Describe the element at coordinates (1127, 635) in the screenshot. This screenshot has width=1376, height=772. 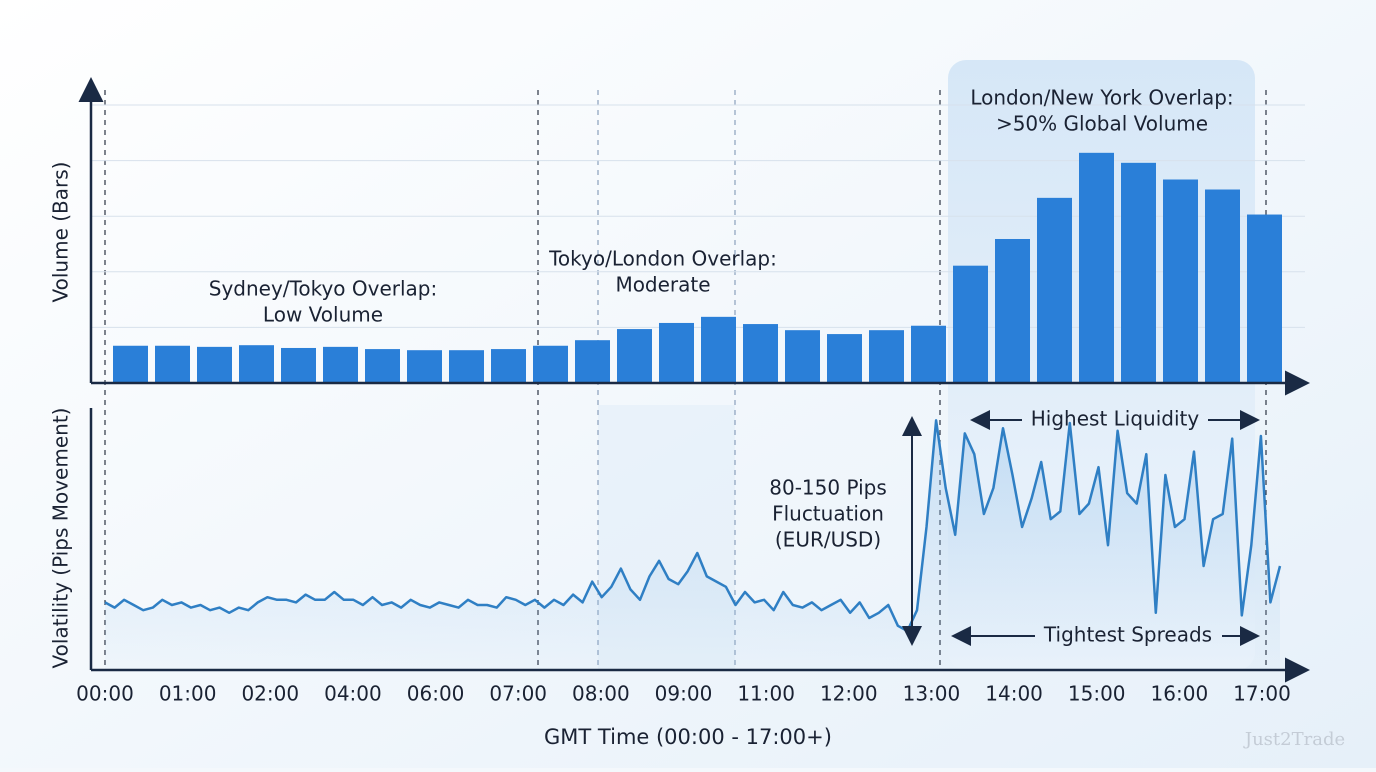
I see `annotation: Tightest Spreads` at that location.